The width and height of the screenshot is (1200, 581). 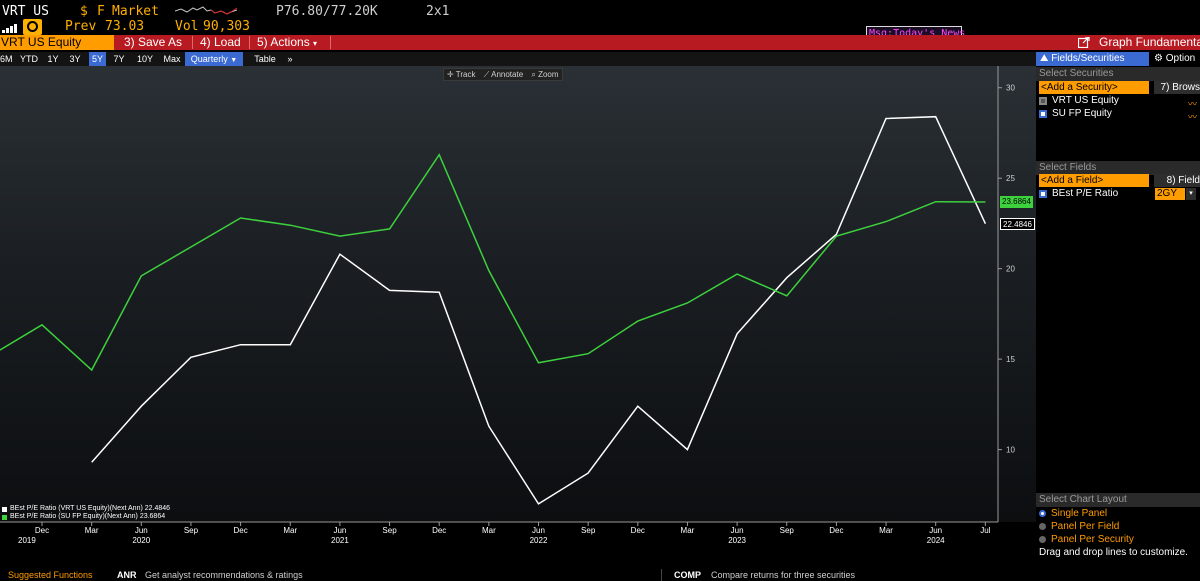 I want to click on legend-text: BEst P/E Ratio (VRT US Equity)(Next Ann), so click(x=76, y=508).